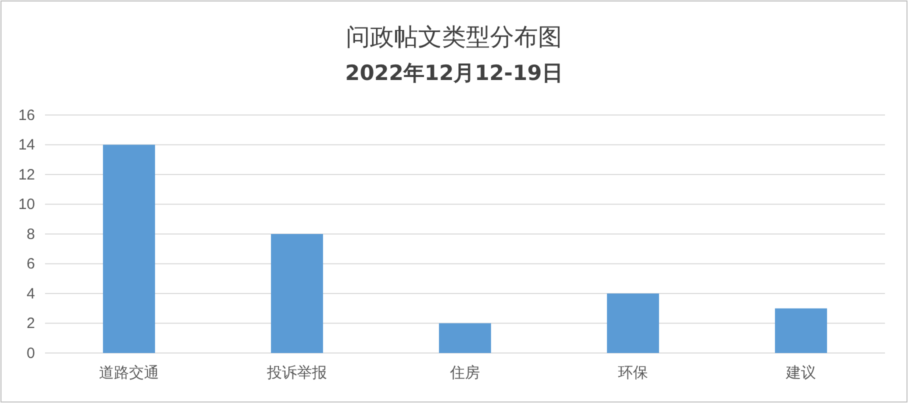 The width and height of the screenshot is (909, 404). What do you see at coordinates (30, 264) in the screenshot?
I see `y-tick-label: 6` at bounding box center [30, 264].